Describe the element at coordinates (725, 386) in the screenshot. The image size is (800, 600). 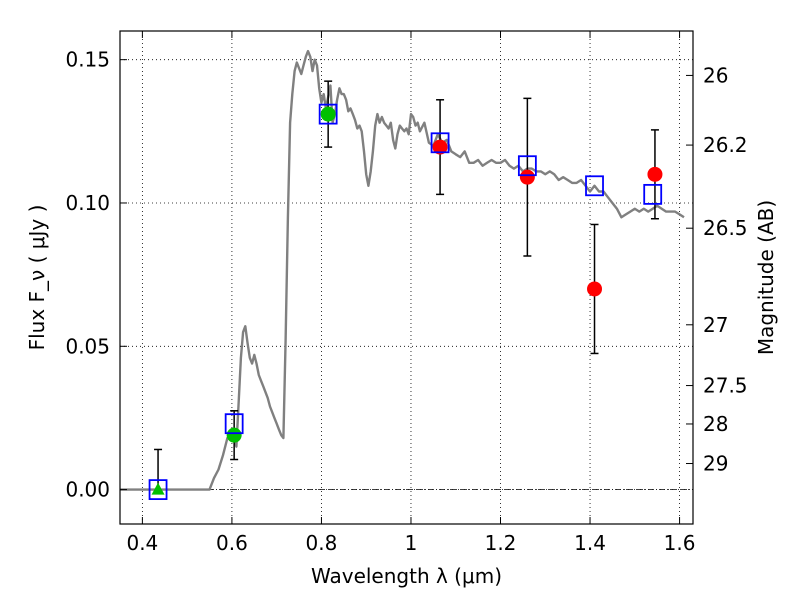
I see `right-mag-tick-label: 27.5` at that location.